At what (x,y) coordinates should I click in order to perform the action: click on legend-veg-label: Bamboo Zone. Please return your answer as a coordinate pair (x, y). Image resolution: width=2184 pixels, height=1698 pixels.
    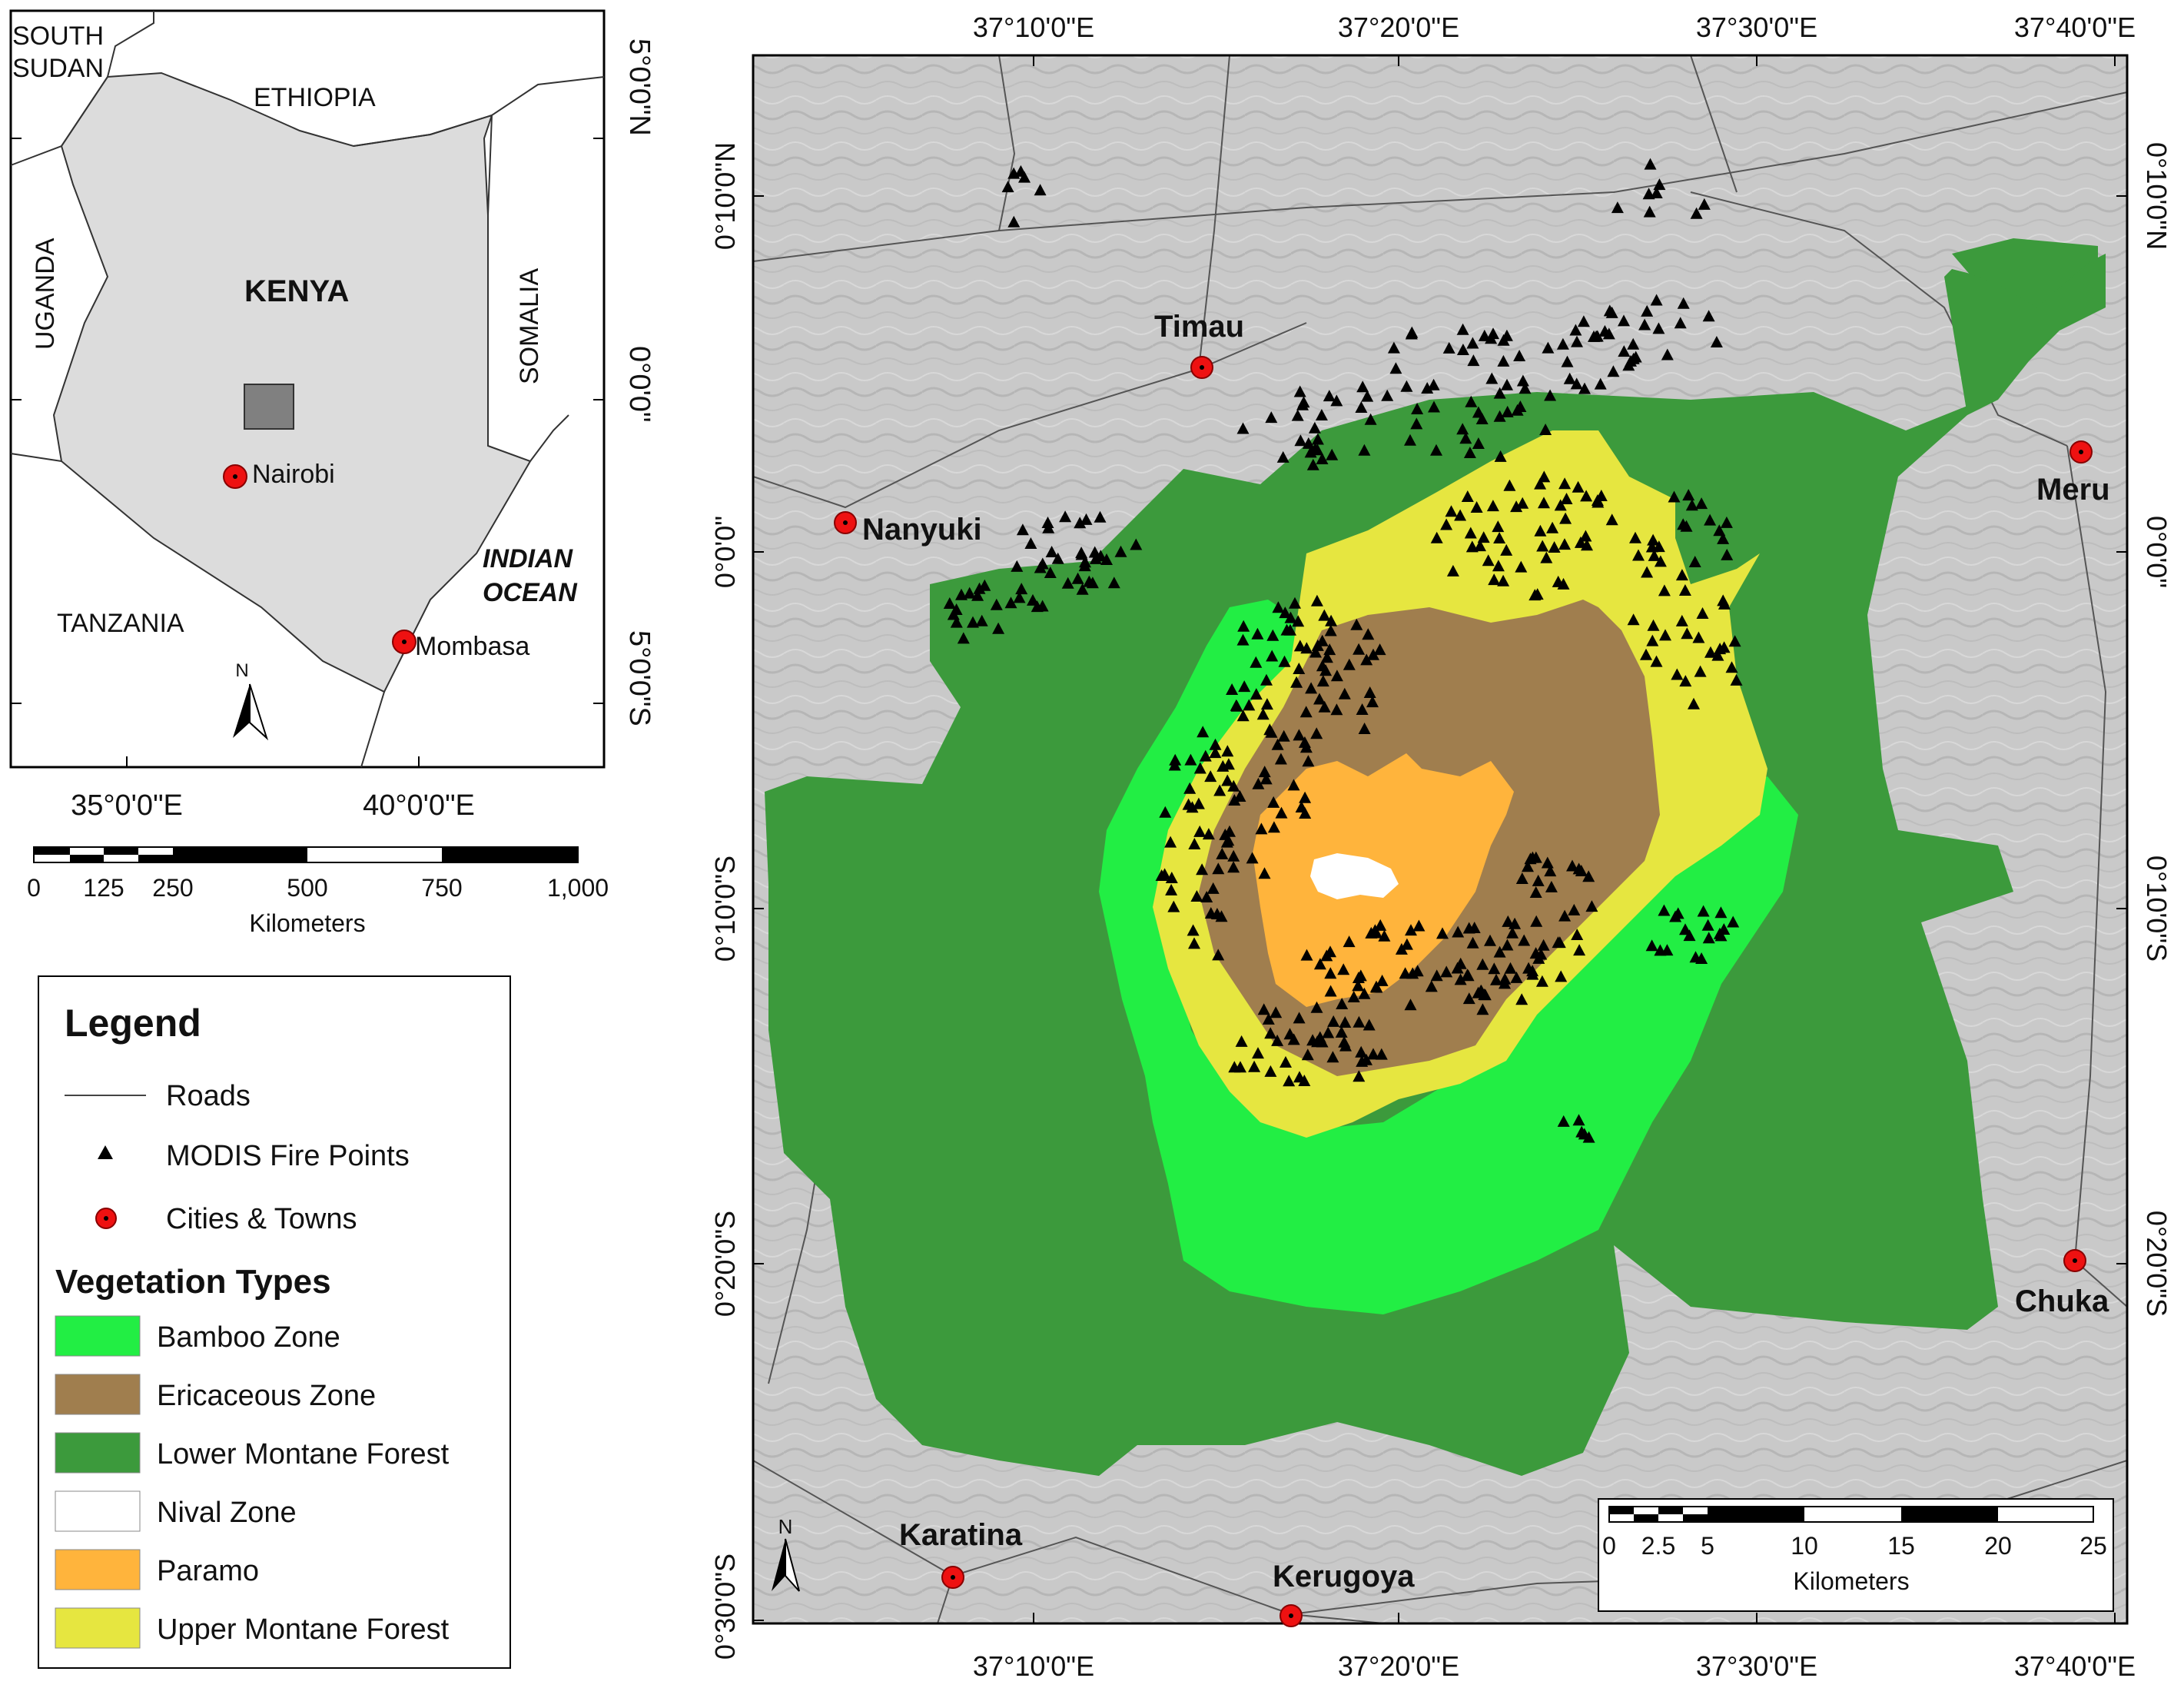
    Looking at the image, I should click on (248, 1337).